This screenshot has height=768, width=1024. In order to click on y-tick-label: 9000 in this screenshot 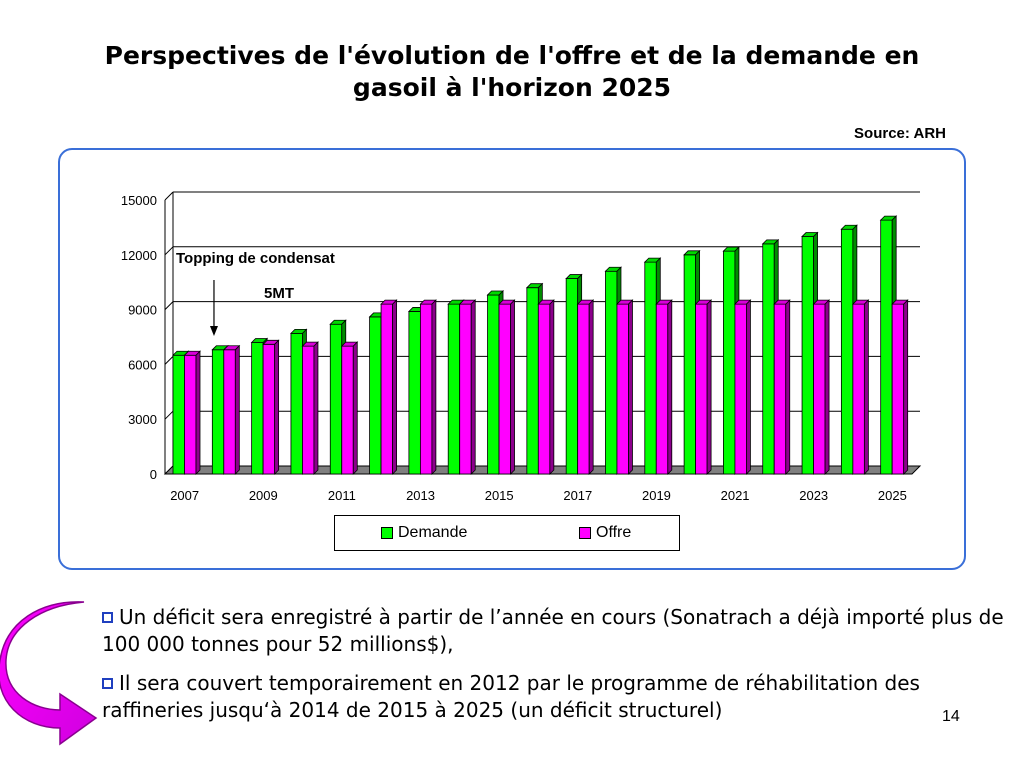, I will do `click(142, 310)`.